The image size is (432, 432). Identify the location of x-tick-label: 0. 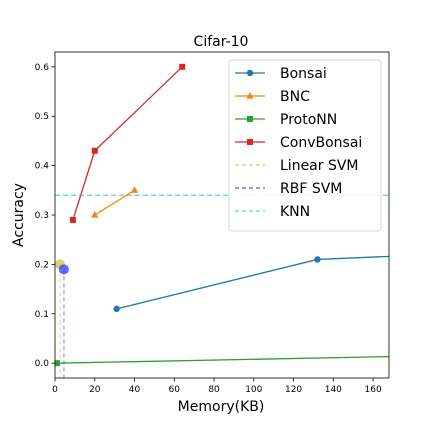
(55, 390).